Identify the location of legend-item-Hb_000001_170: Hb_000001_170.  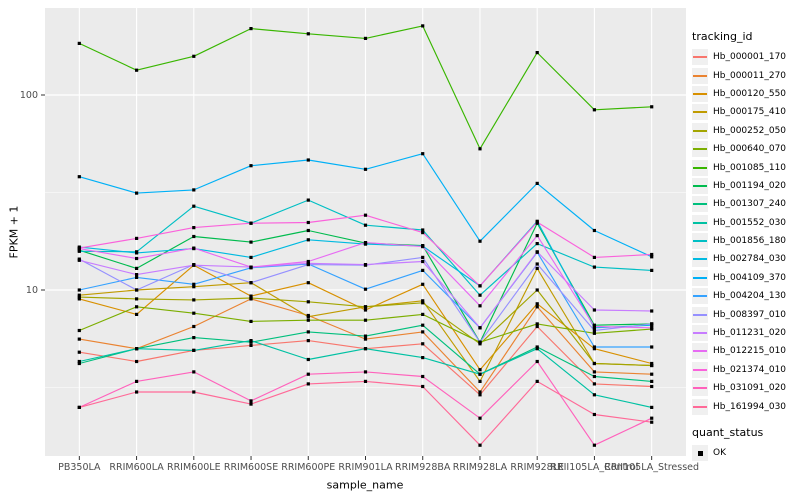
(746, 57).